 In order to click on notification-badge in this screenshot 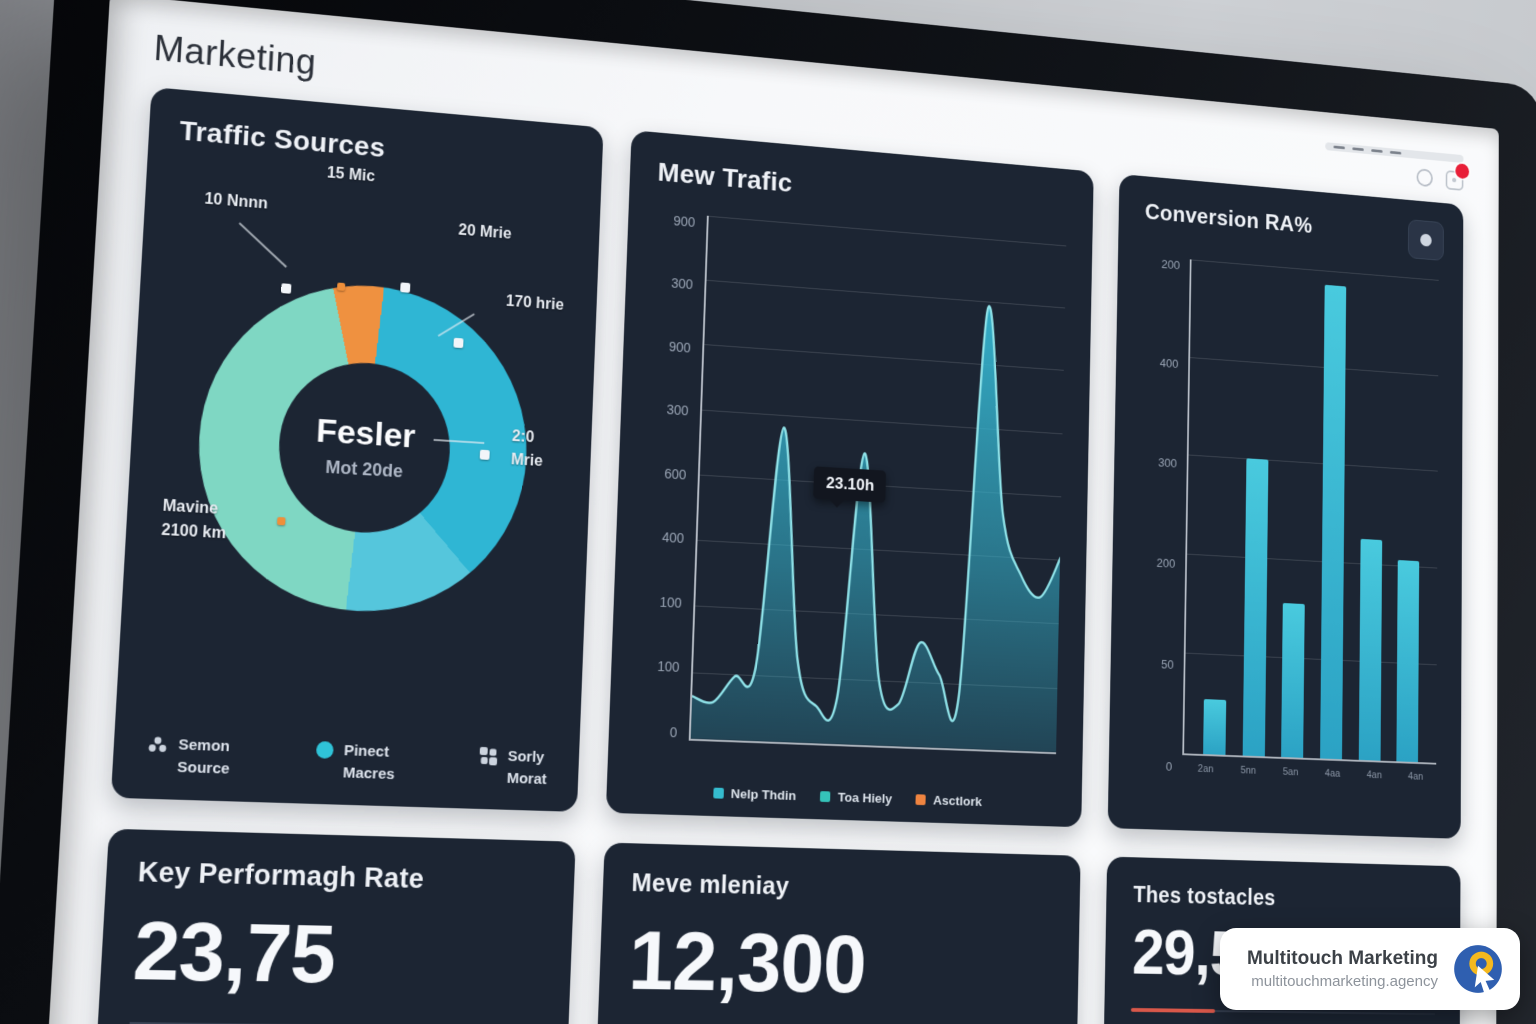, I will do `click(1462, 171)`.